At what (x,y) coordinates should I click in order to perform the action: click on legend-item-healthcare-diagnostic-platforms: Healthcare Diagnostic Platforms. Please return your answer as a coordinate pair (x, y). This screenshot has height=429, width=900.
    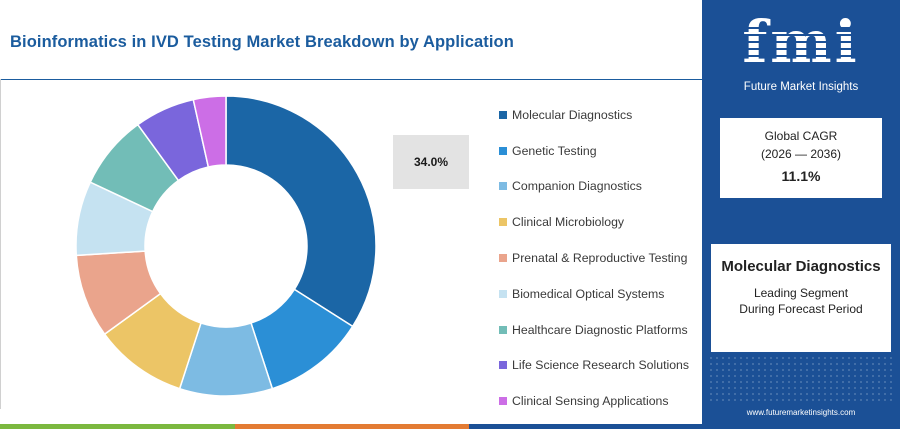
    Looking at the image, I should click on (594, 330).